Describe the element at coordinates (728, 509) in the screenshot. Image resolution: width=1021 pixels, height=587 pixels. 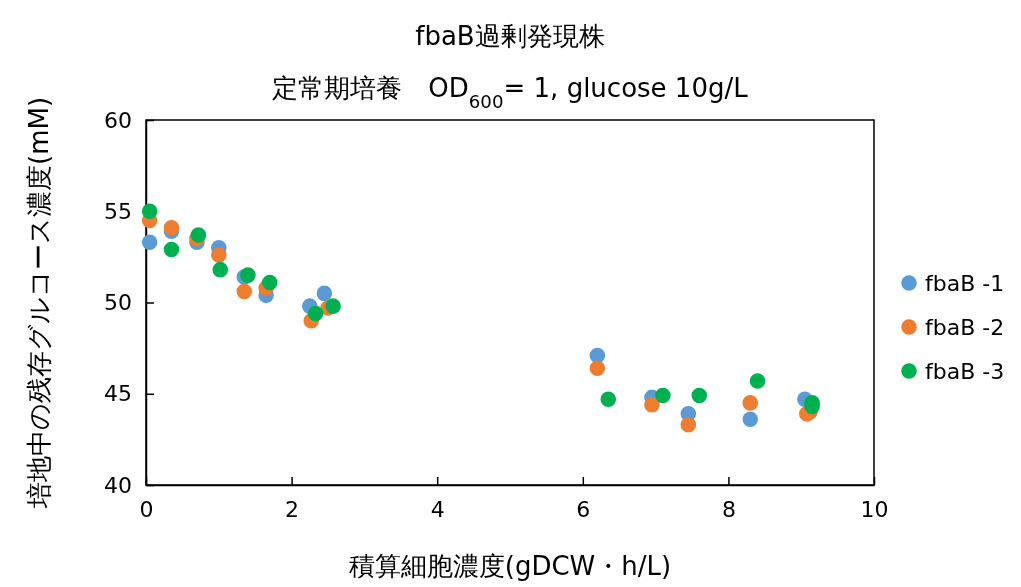
I see `x-tick-label: 8` at that location.